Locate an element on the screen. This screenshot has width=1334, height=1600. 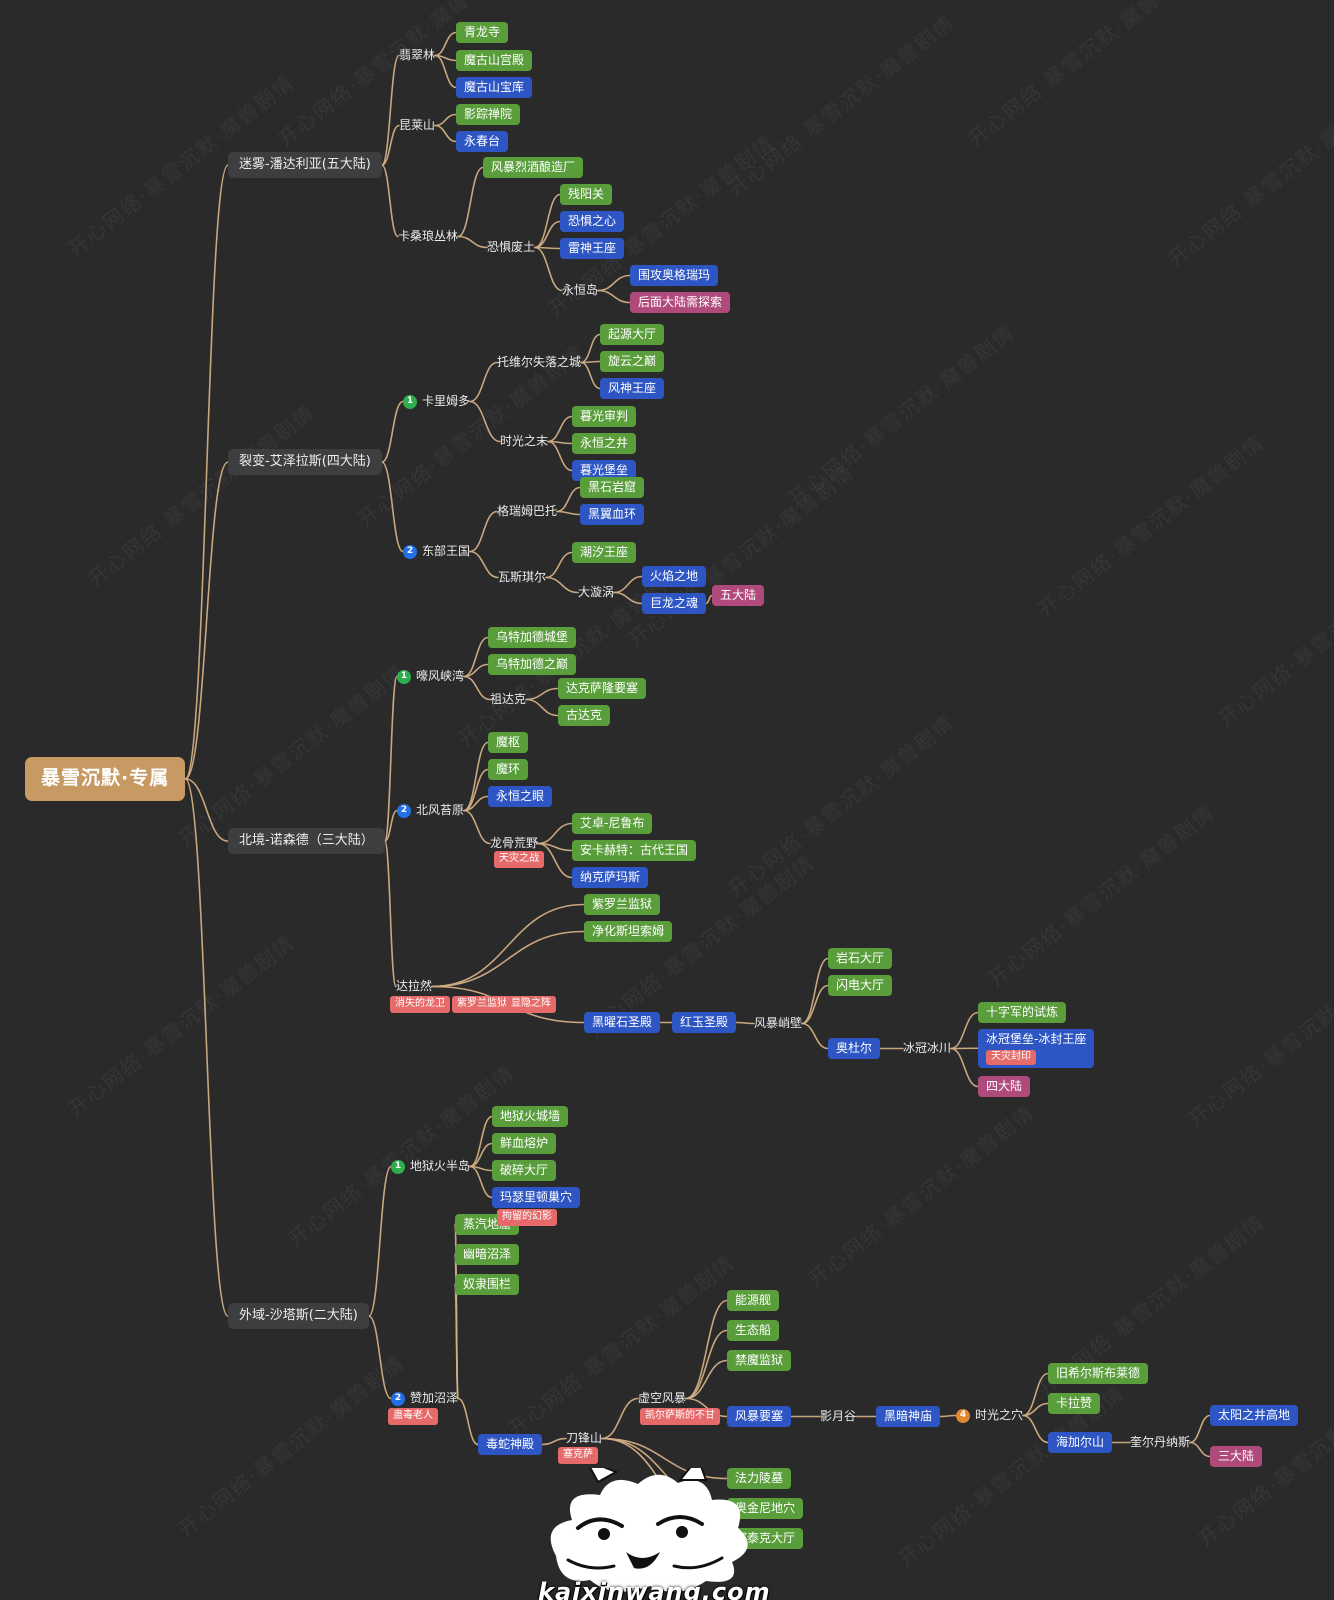
node-aizhuo: 艾卓-尼鲁布 is located at coordinates (612, 823).